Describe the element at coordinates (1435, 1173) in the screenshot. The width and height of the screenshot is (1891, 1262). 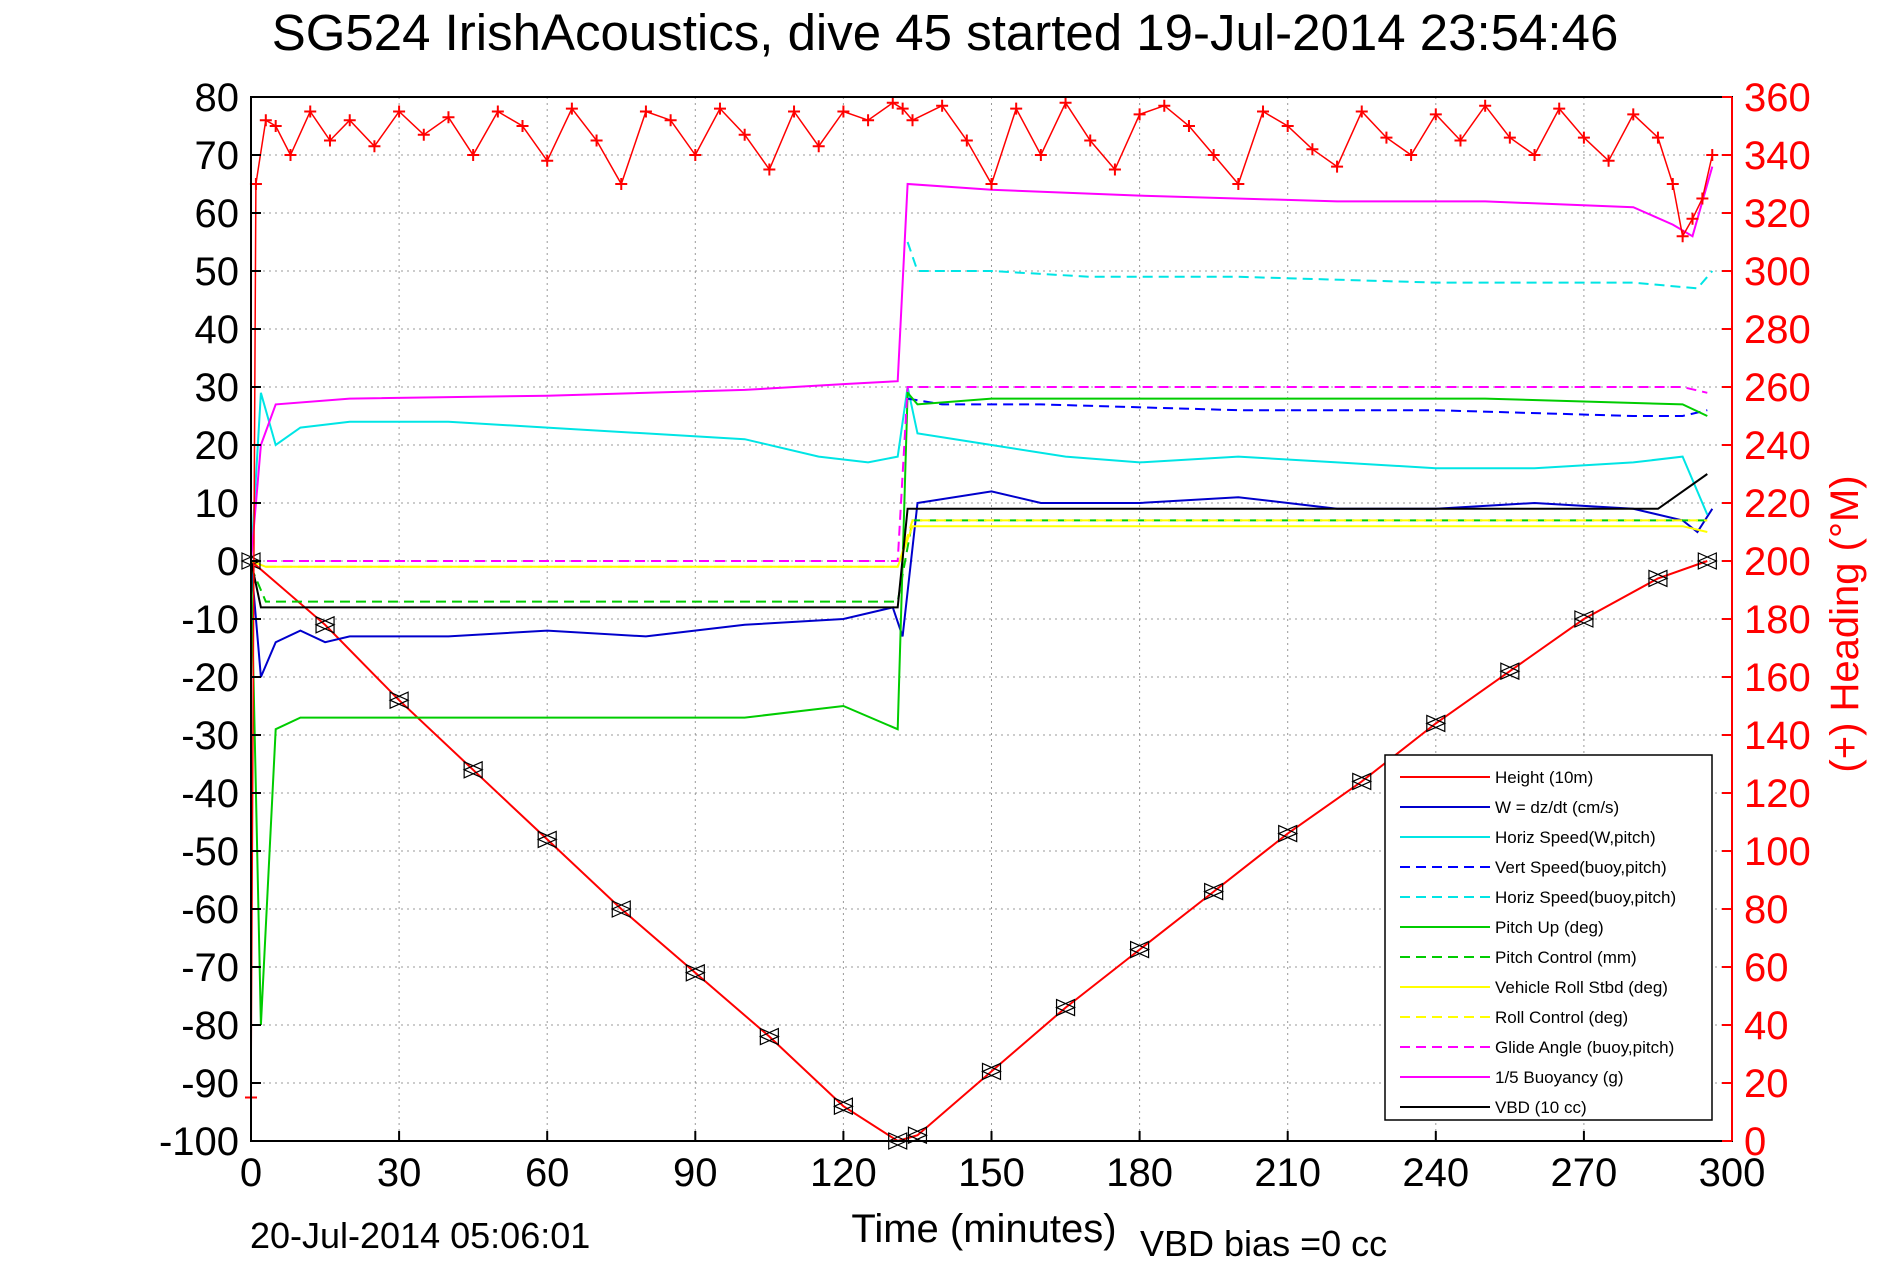
I see `x-tick-label: 240` at that location.